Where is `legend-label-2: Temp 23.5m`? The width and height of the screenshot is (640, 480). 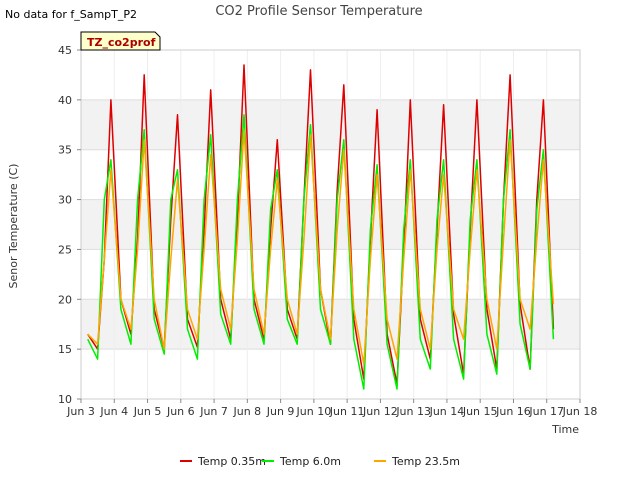
legend-label-2: Temp 23.5m is located at coordinates (425, 461).